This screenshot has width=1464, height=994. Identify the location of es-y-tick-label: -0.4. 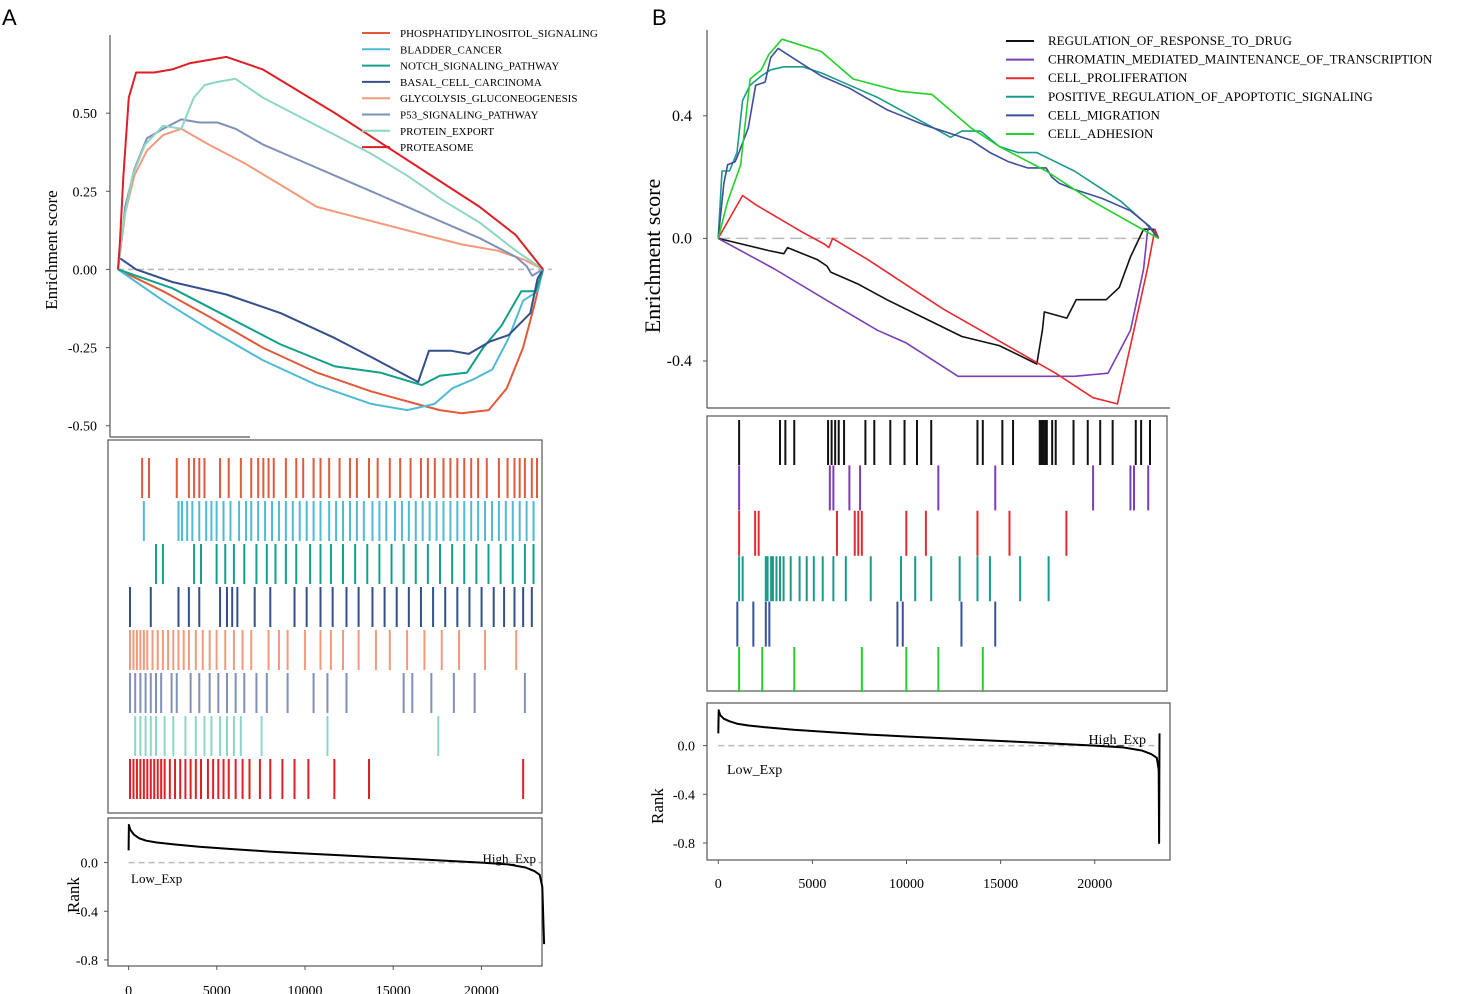
(679, 361).